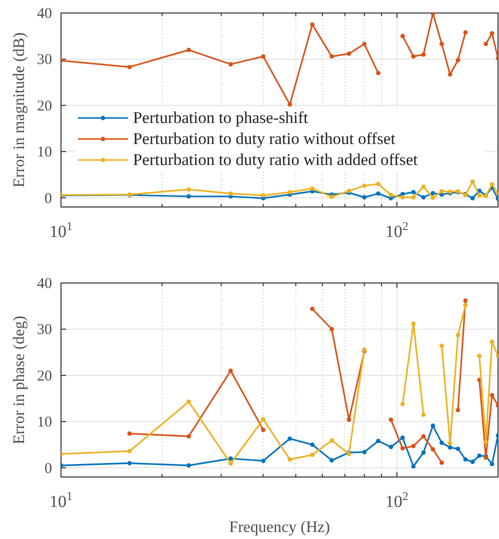 The width and height of the screenshot is (499, 539). I want to click on y-axis-title: Error in phase (deg), so click(19, 380).